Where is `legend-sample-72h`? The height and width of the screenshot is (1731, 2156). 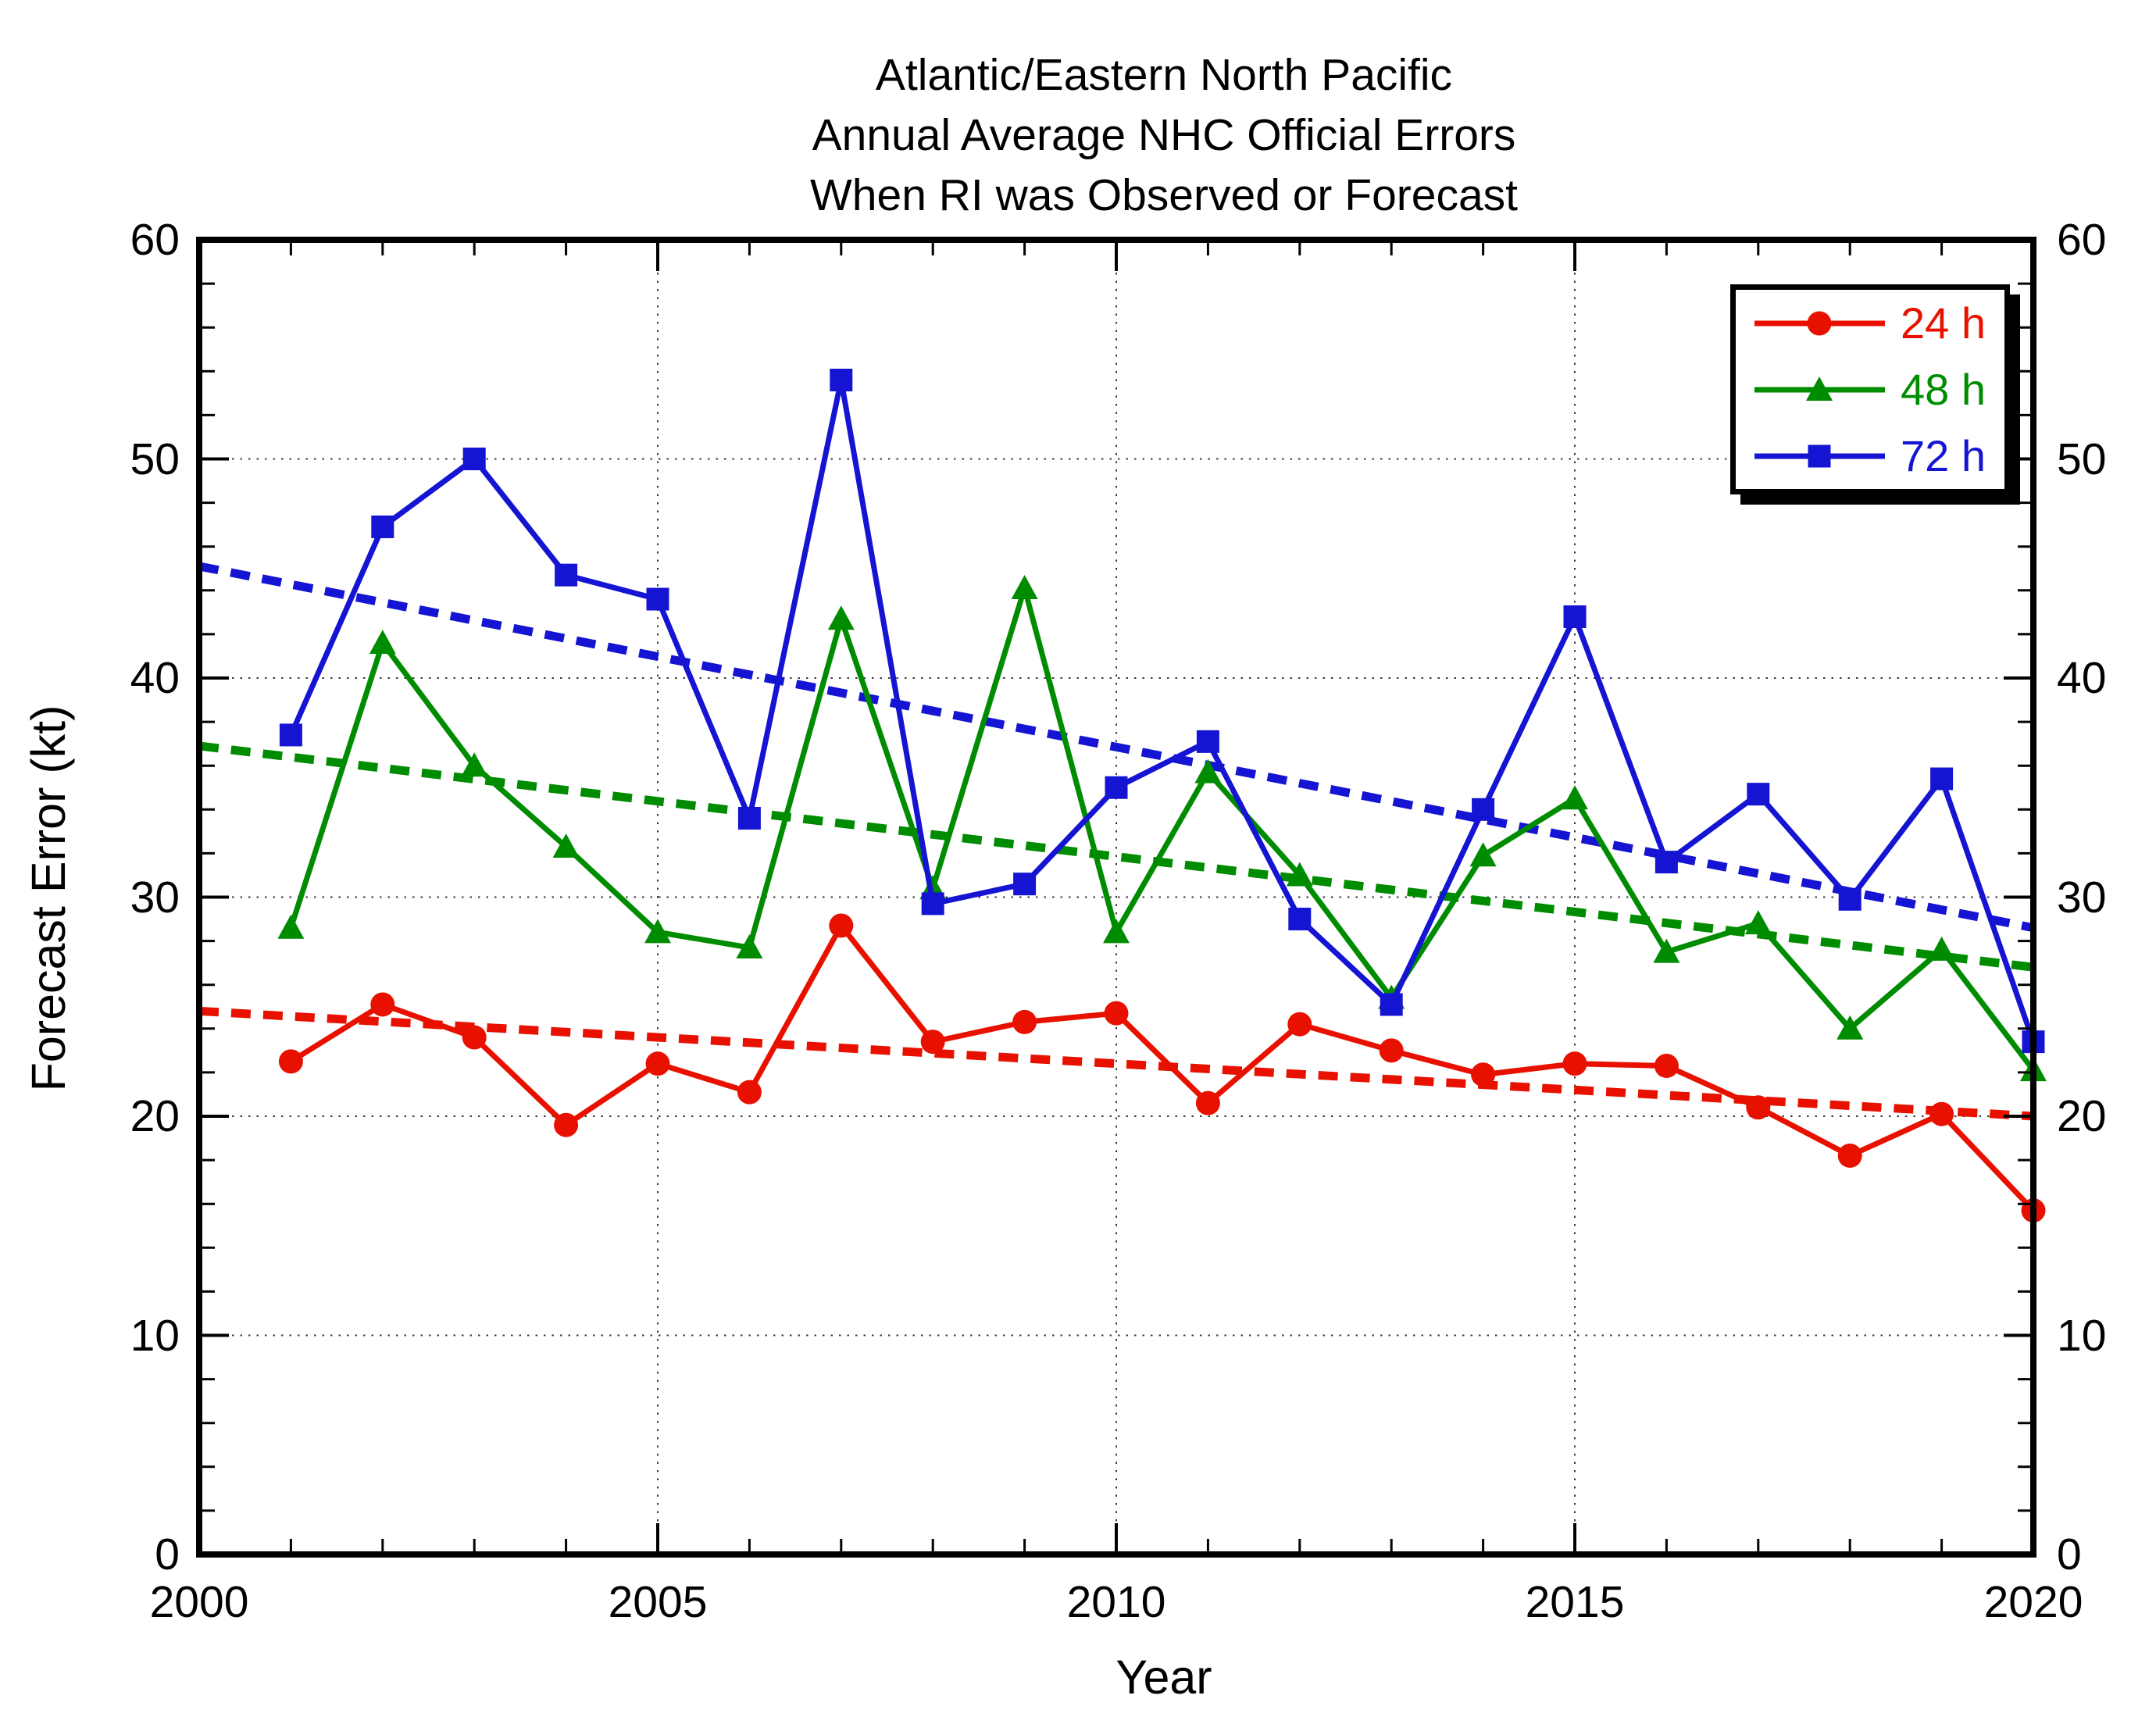 legend-sample-72h is located at coordinates (1820, 456).